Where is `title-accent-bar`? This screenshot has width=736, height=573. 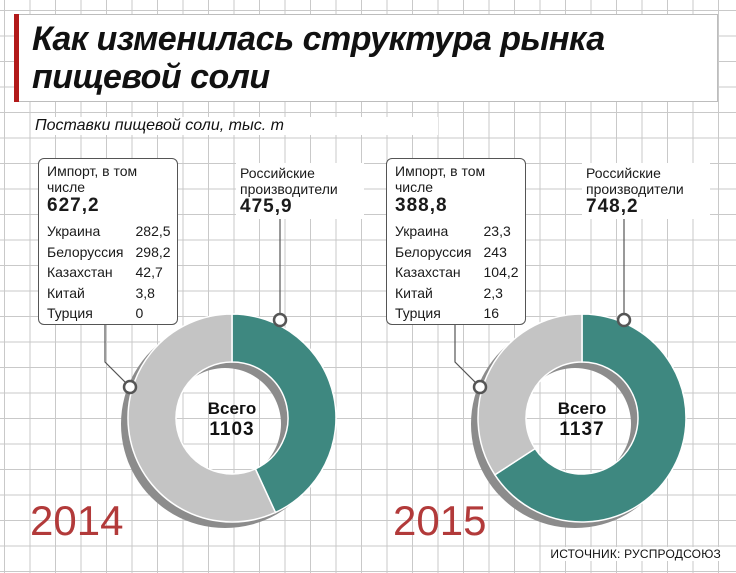
title-accent-bar is located at coordinates (16, 58).